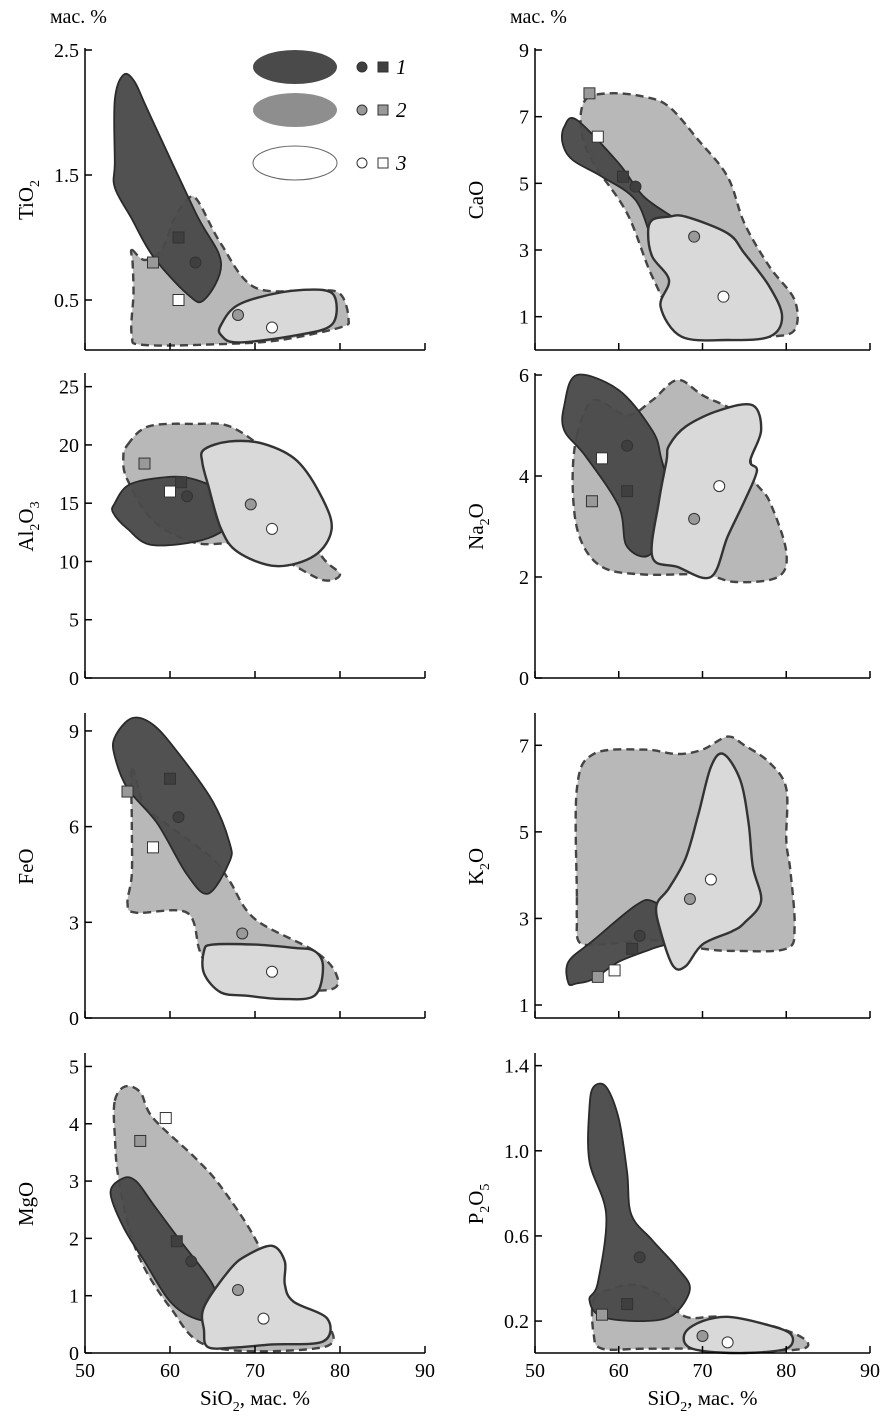  What do you see at coordinates (719, 486) in the screenshot?
I see `marker-circle-3-na2o` at bounding box center [719, 486].